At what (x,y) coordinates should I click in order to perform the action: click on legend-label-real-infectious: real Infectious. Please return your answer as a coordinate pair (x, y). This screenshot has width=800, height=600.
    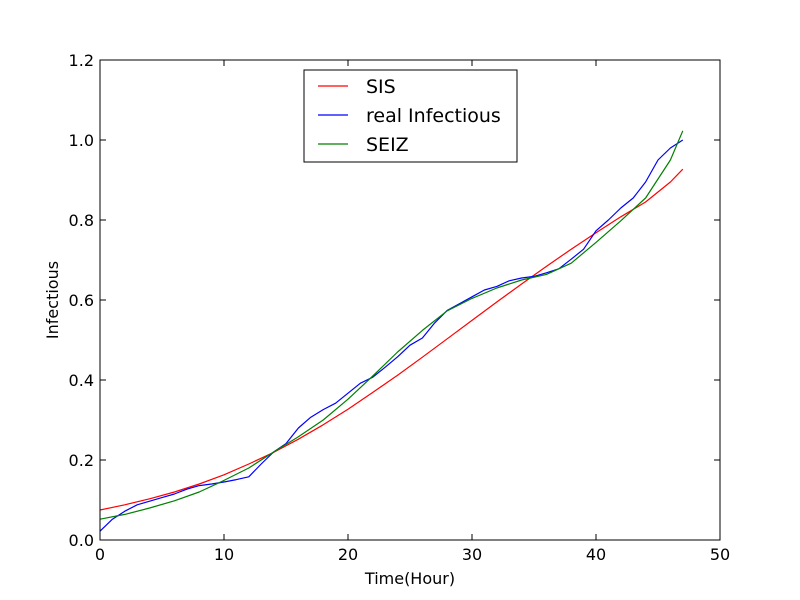
    Looking at the image, I should click on (433, 116).